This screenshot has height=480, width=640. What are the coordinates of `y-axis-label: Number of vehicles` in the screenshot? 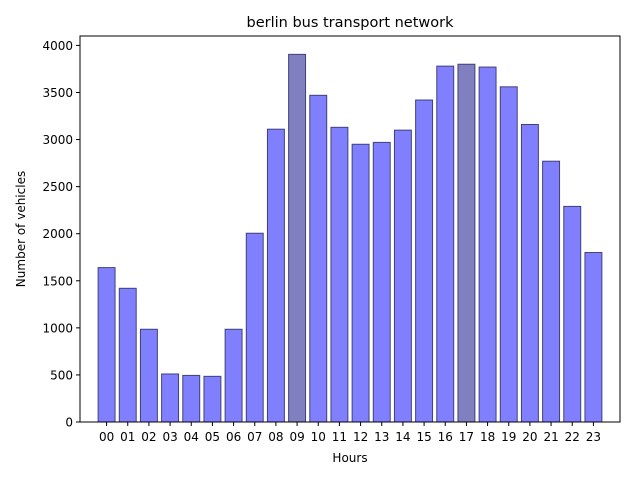 It's located at (21, 229).